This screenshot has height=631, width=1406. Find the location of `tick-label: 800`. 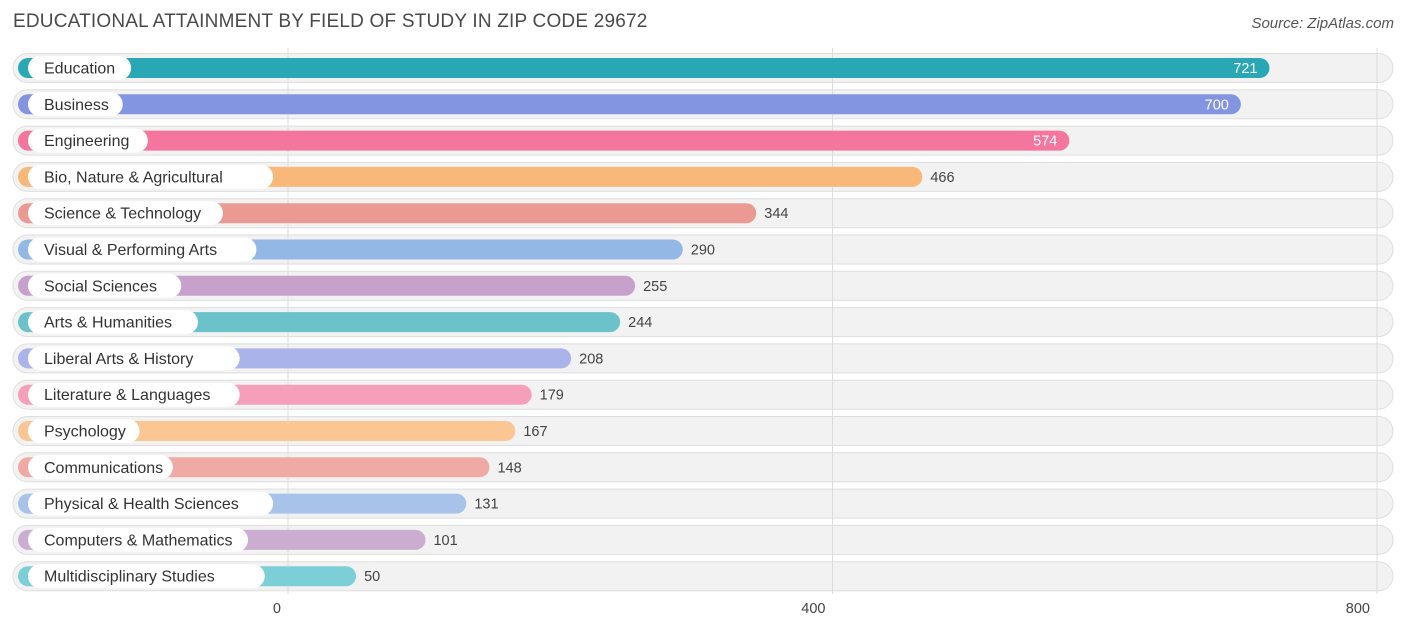

tick-label: 800 is located at coordinates (1358, 609).